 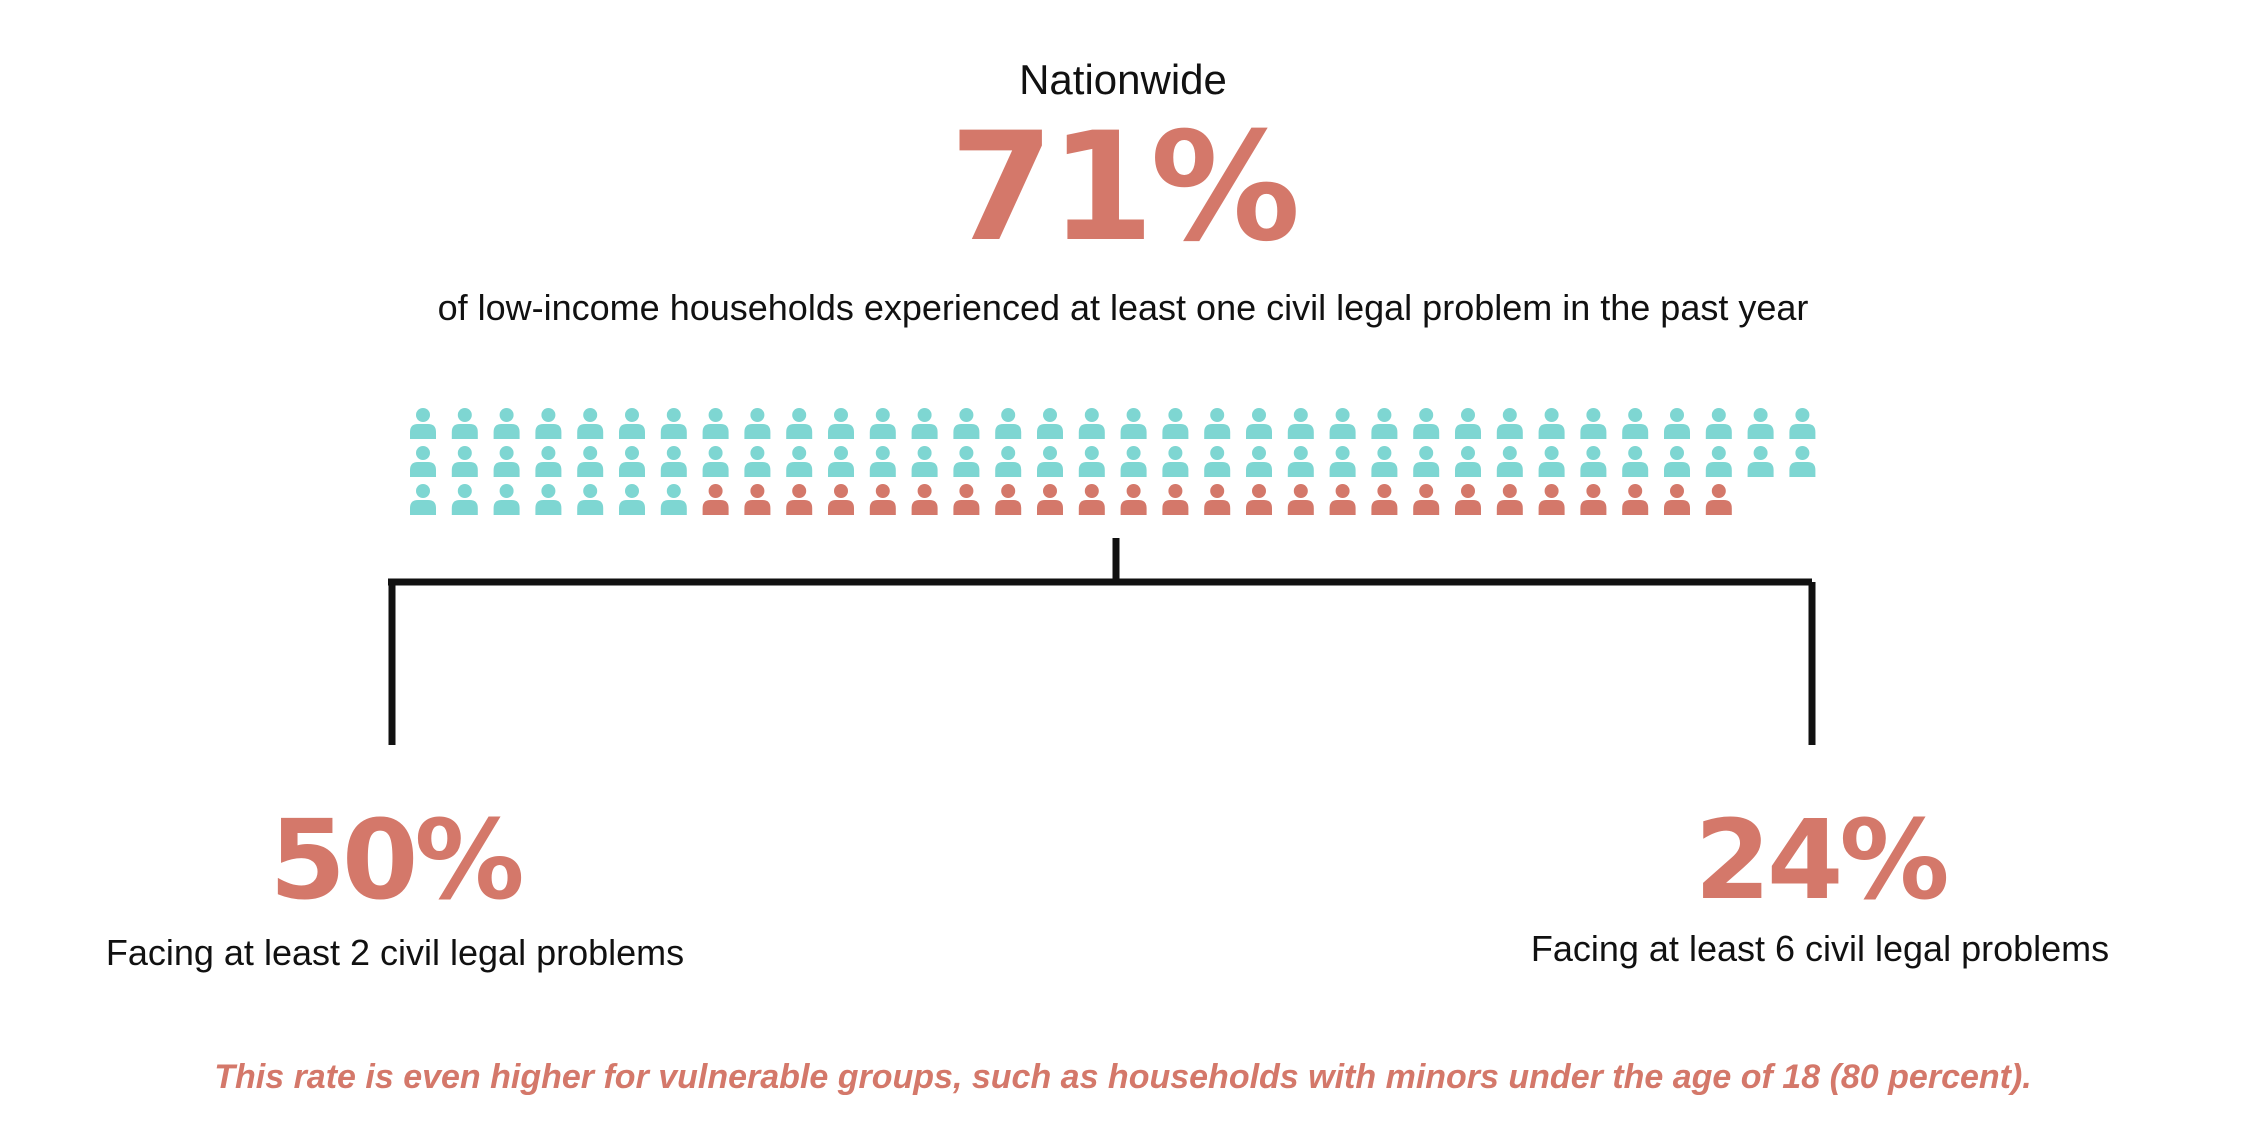 I want to click on left-percentage: 50%, so click(x=396, y=860).